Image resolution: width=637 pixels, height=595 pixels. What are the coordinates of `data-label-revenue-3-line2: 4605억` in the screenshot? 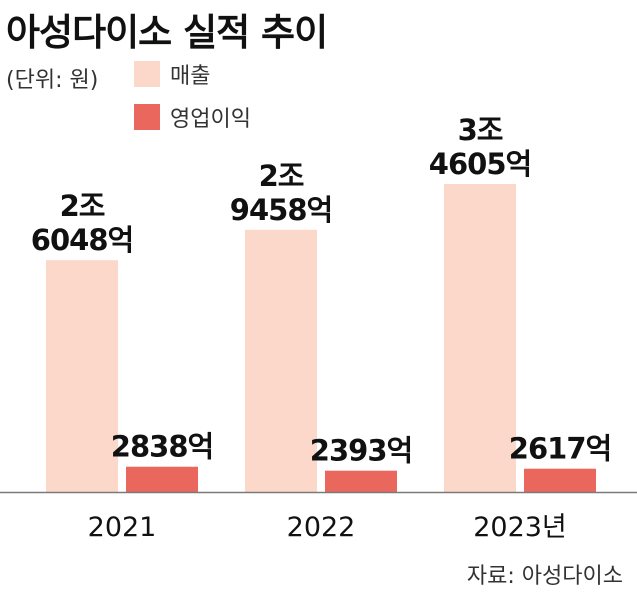 It's located at (480, 164).